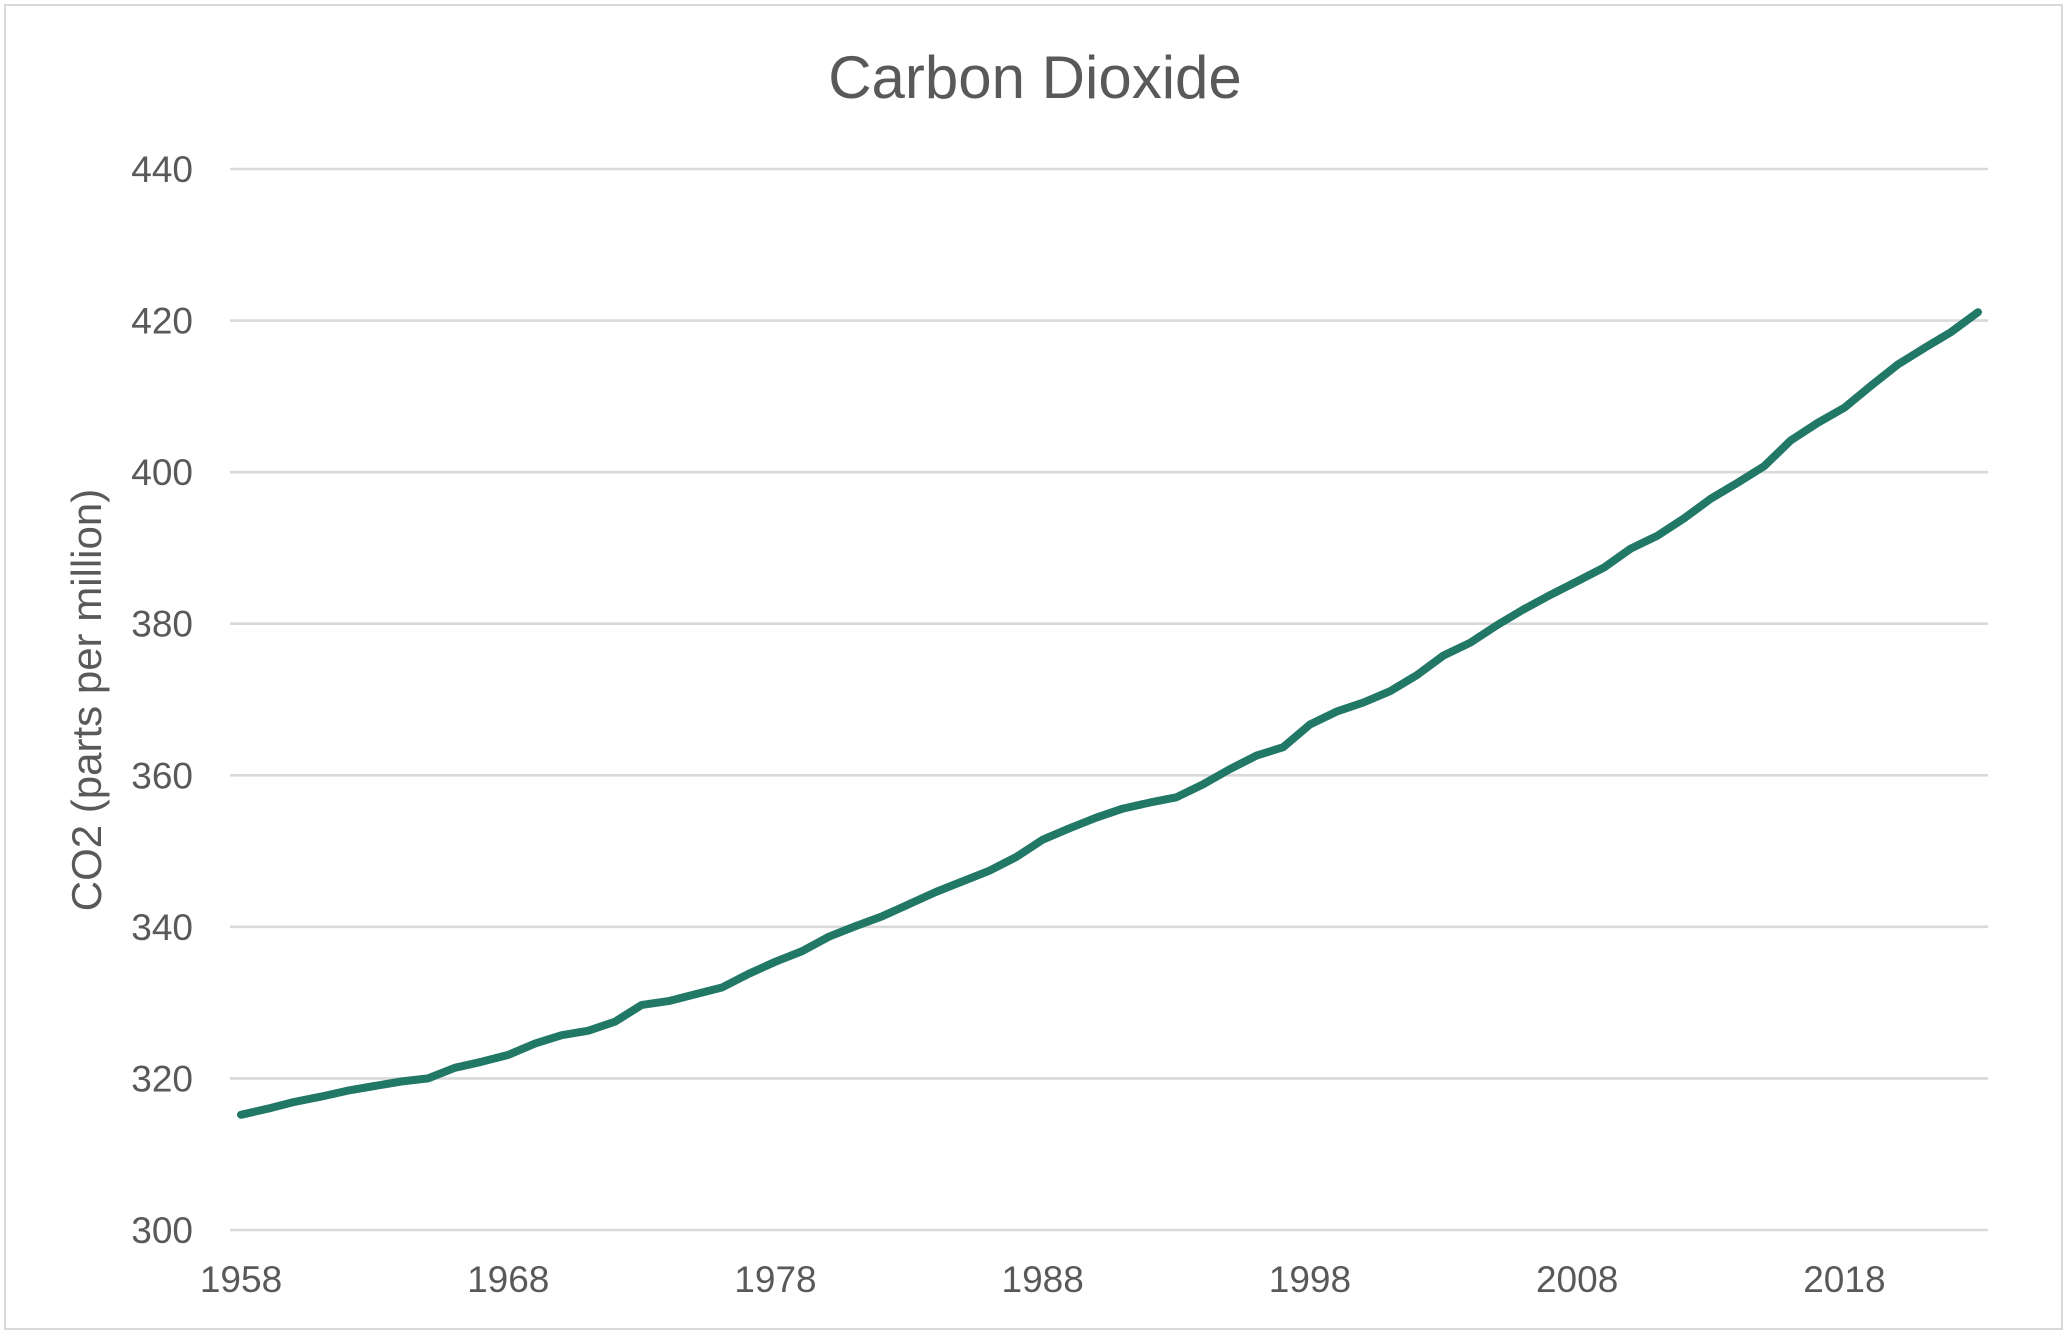 This screenshot has width=2071, height=1338. I want to click on x-axis-tick-labels: 1958 1968 1978 1988 1998 2008 2018, so click(1043, 1279).